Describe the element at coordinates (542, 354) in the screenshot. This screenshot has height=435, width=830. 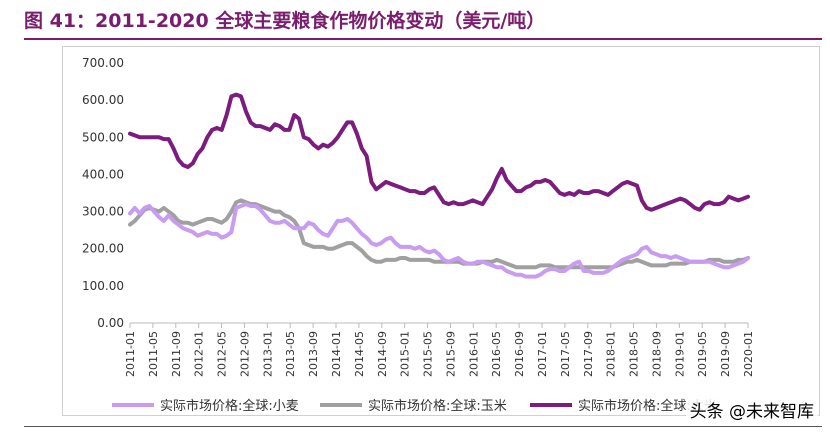
I see `x-tick-label: 2017-01` at that location.